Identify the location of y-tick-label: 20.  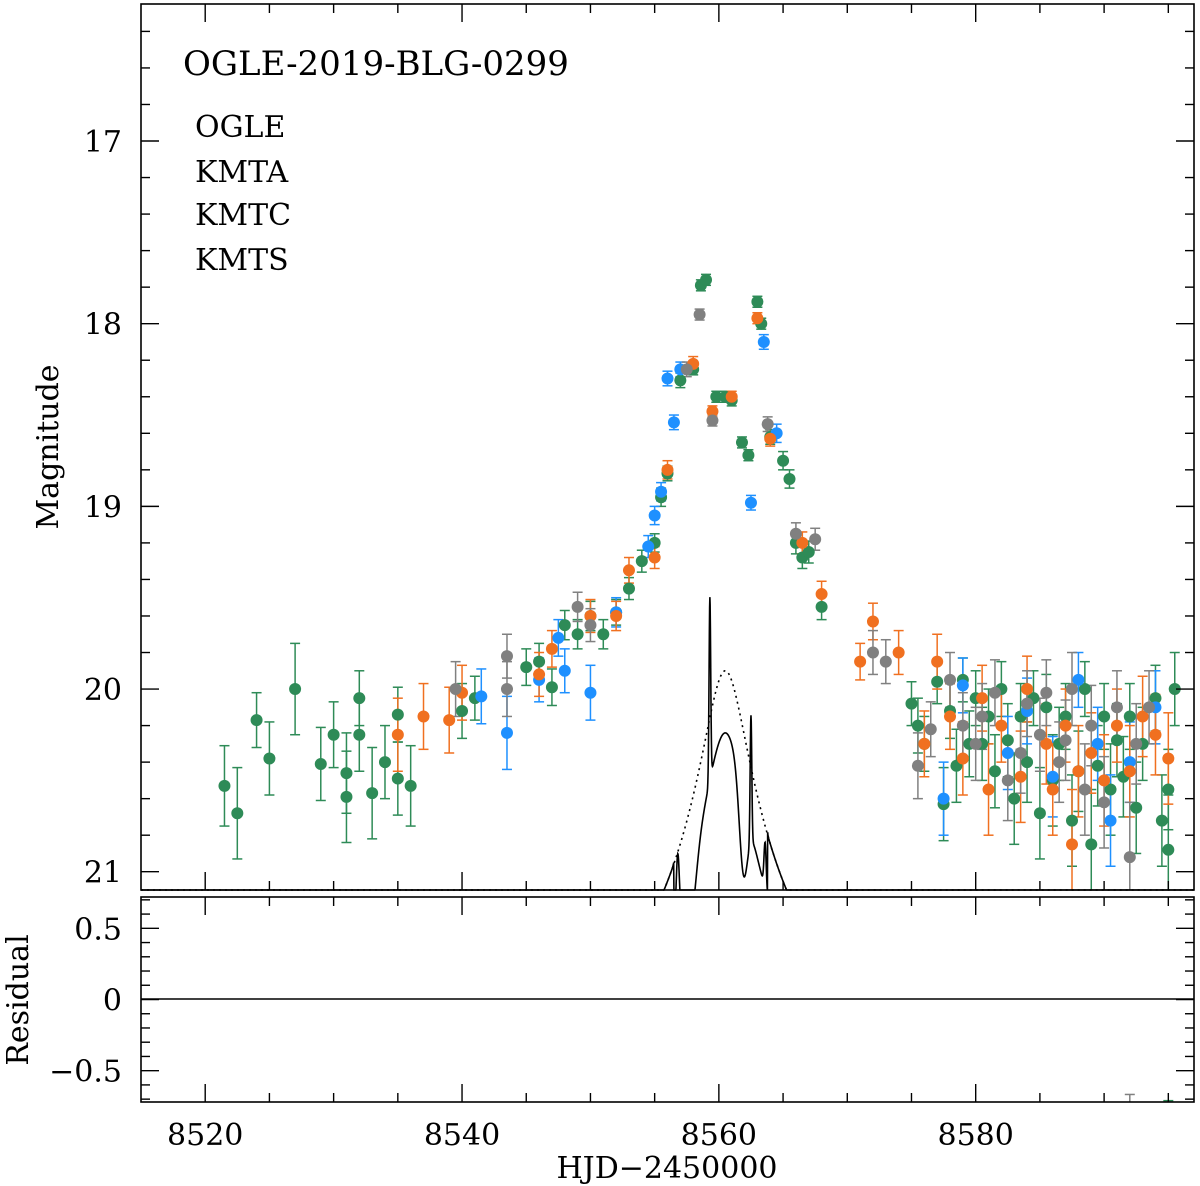
(103, 690).